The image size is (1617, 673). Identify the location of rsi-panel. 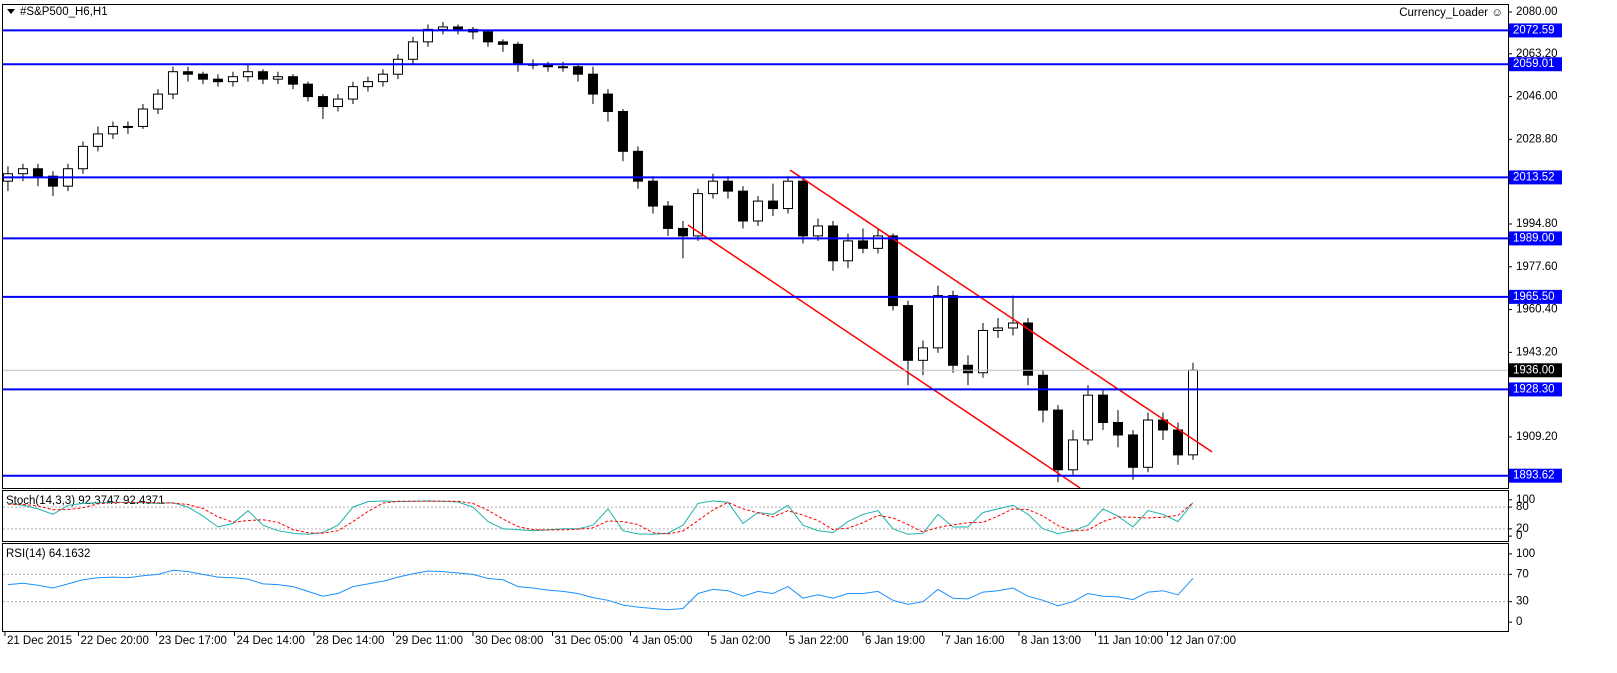
(755, 587).